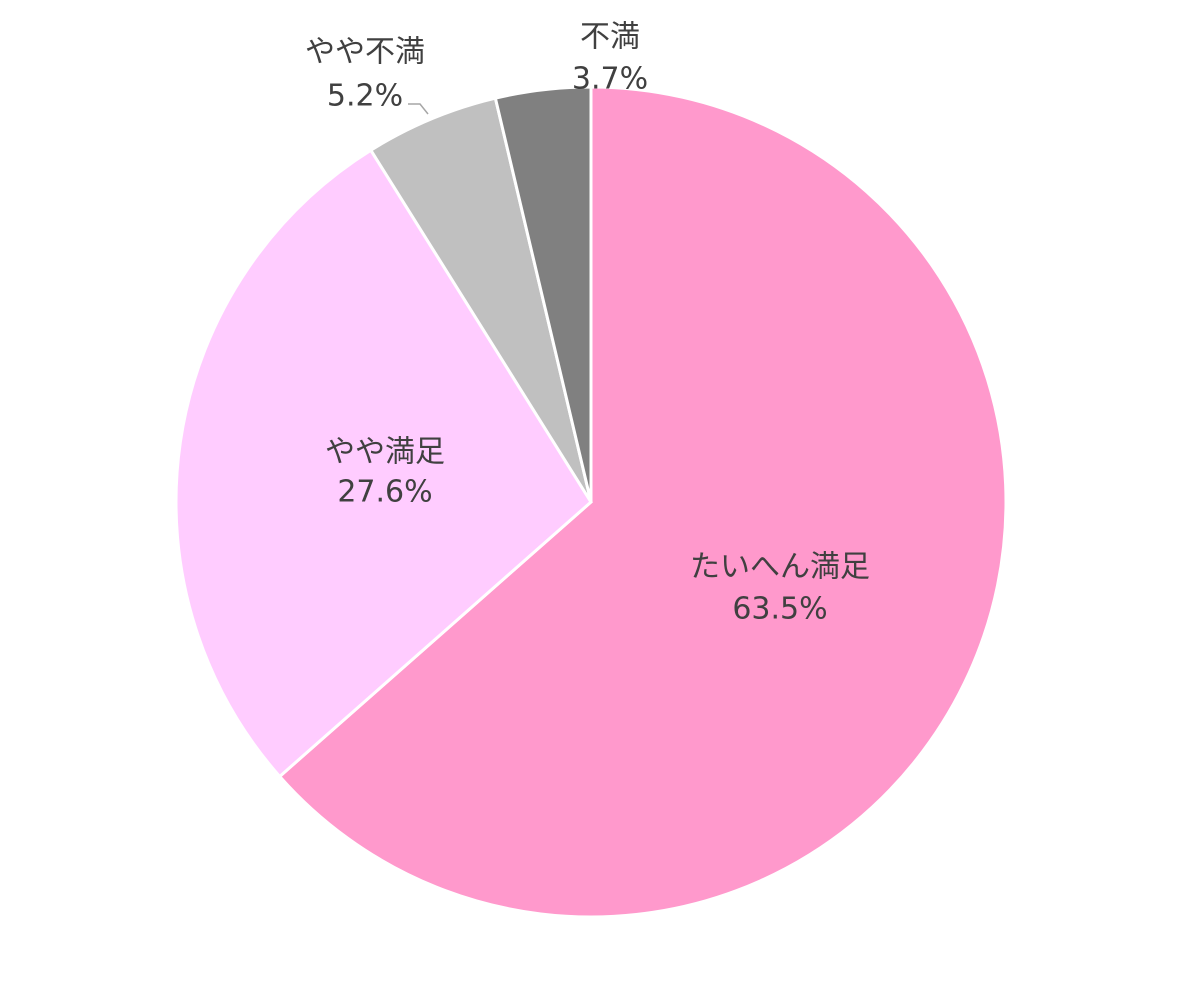  I want to click on value-label: 63.5%, so click(779, 609).